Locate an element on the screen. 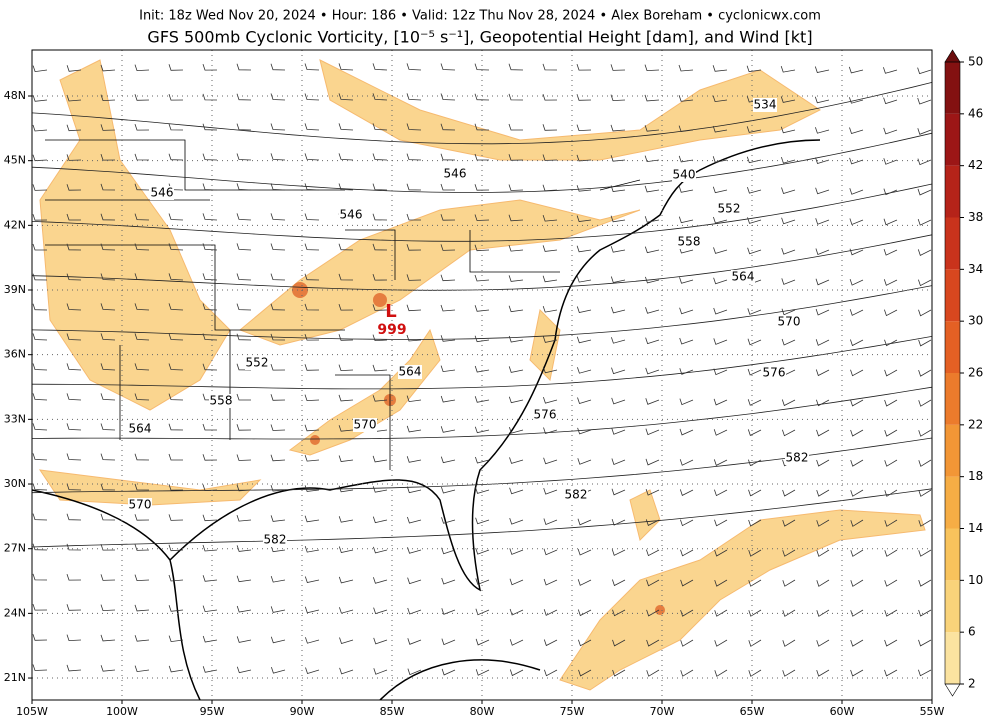 This screenshot has width=1000, height=728. y-tick-label: 36N is located at coordinates (15, 354).